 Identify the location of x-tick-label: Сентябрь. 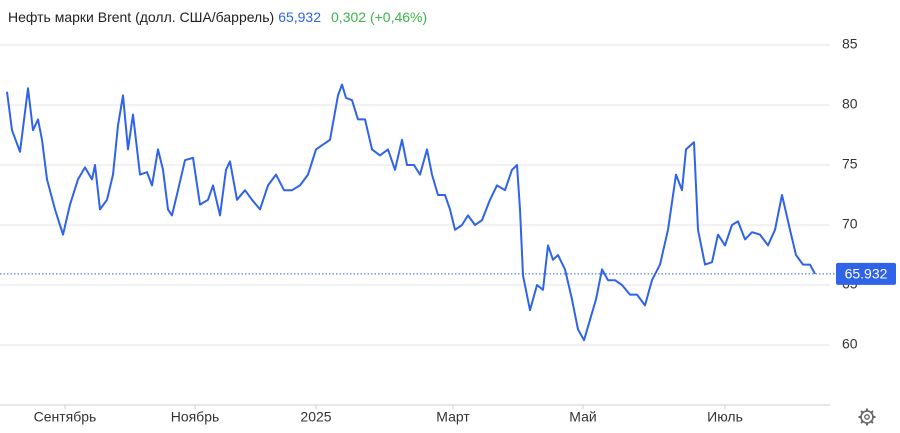
(65, 417).